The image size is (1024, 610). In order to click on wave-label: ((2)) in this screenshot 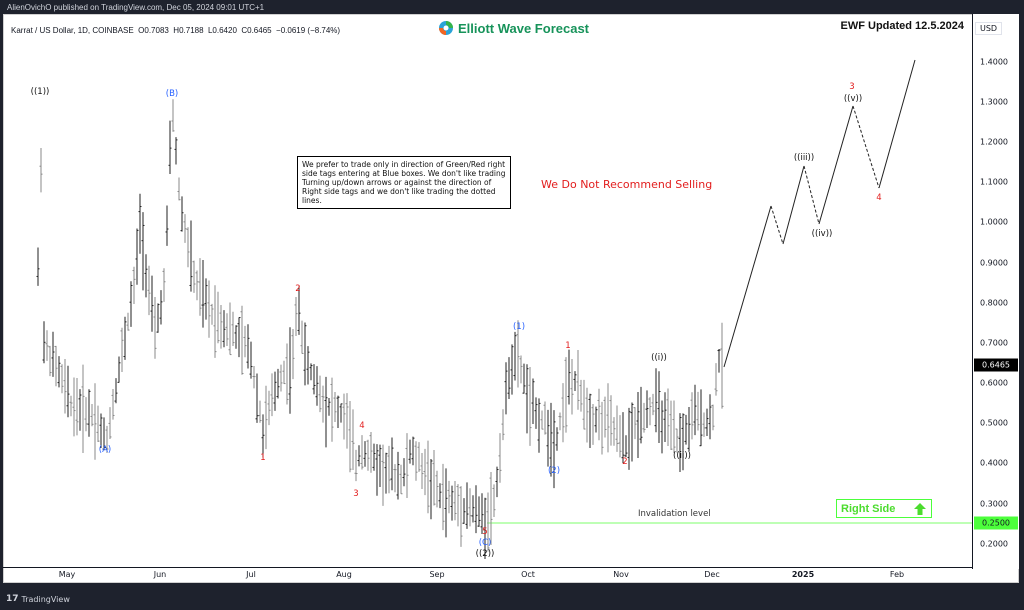, I will do `click(485, 554)`.